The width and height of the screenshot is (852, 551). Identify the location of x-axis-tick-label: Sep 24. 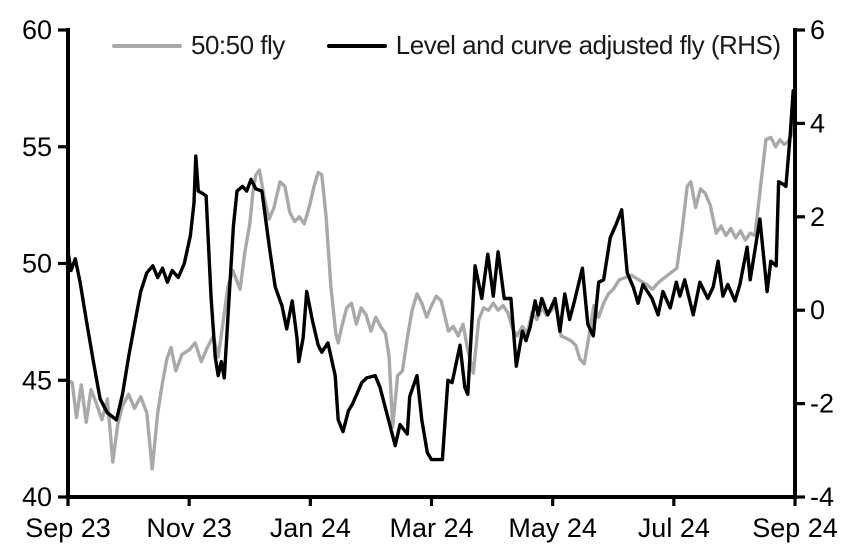
(795, 528).